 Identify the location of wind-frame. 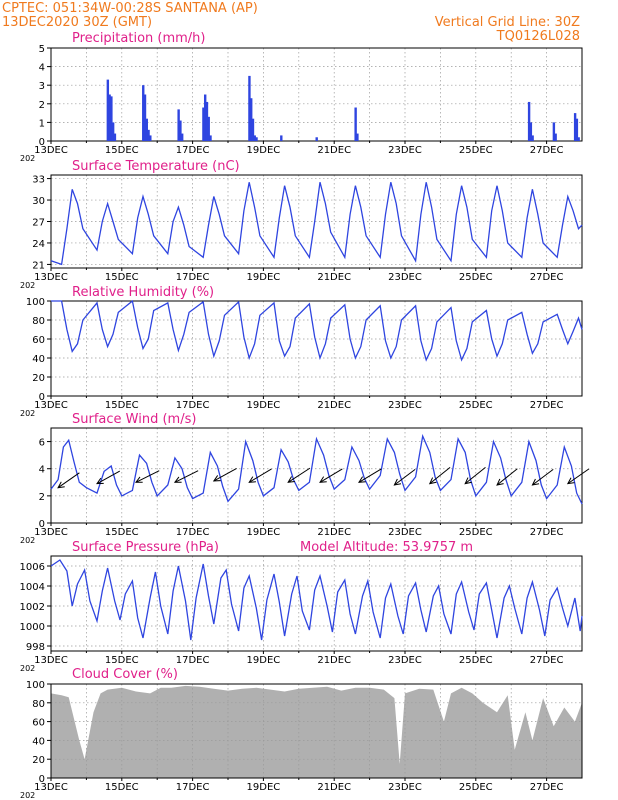
(316, 475).